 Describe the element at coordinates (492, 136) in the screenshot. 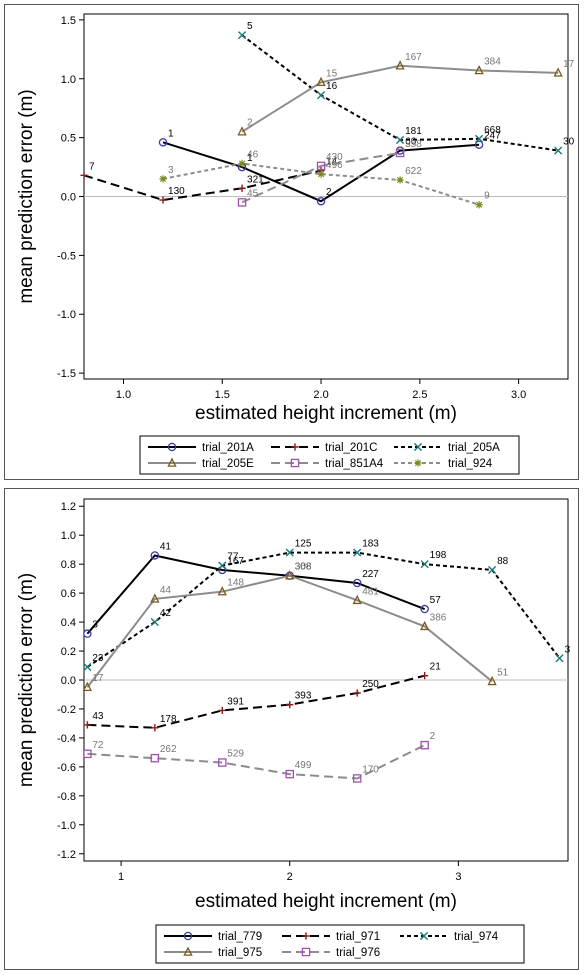

I see `data-point-label: 247` at that location.